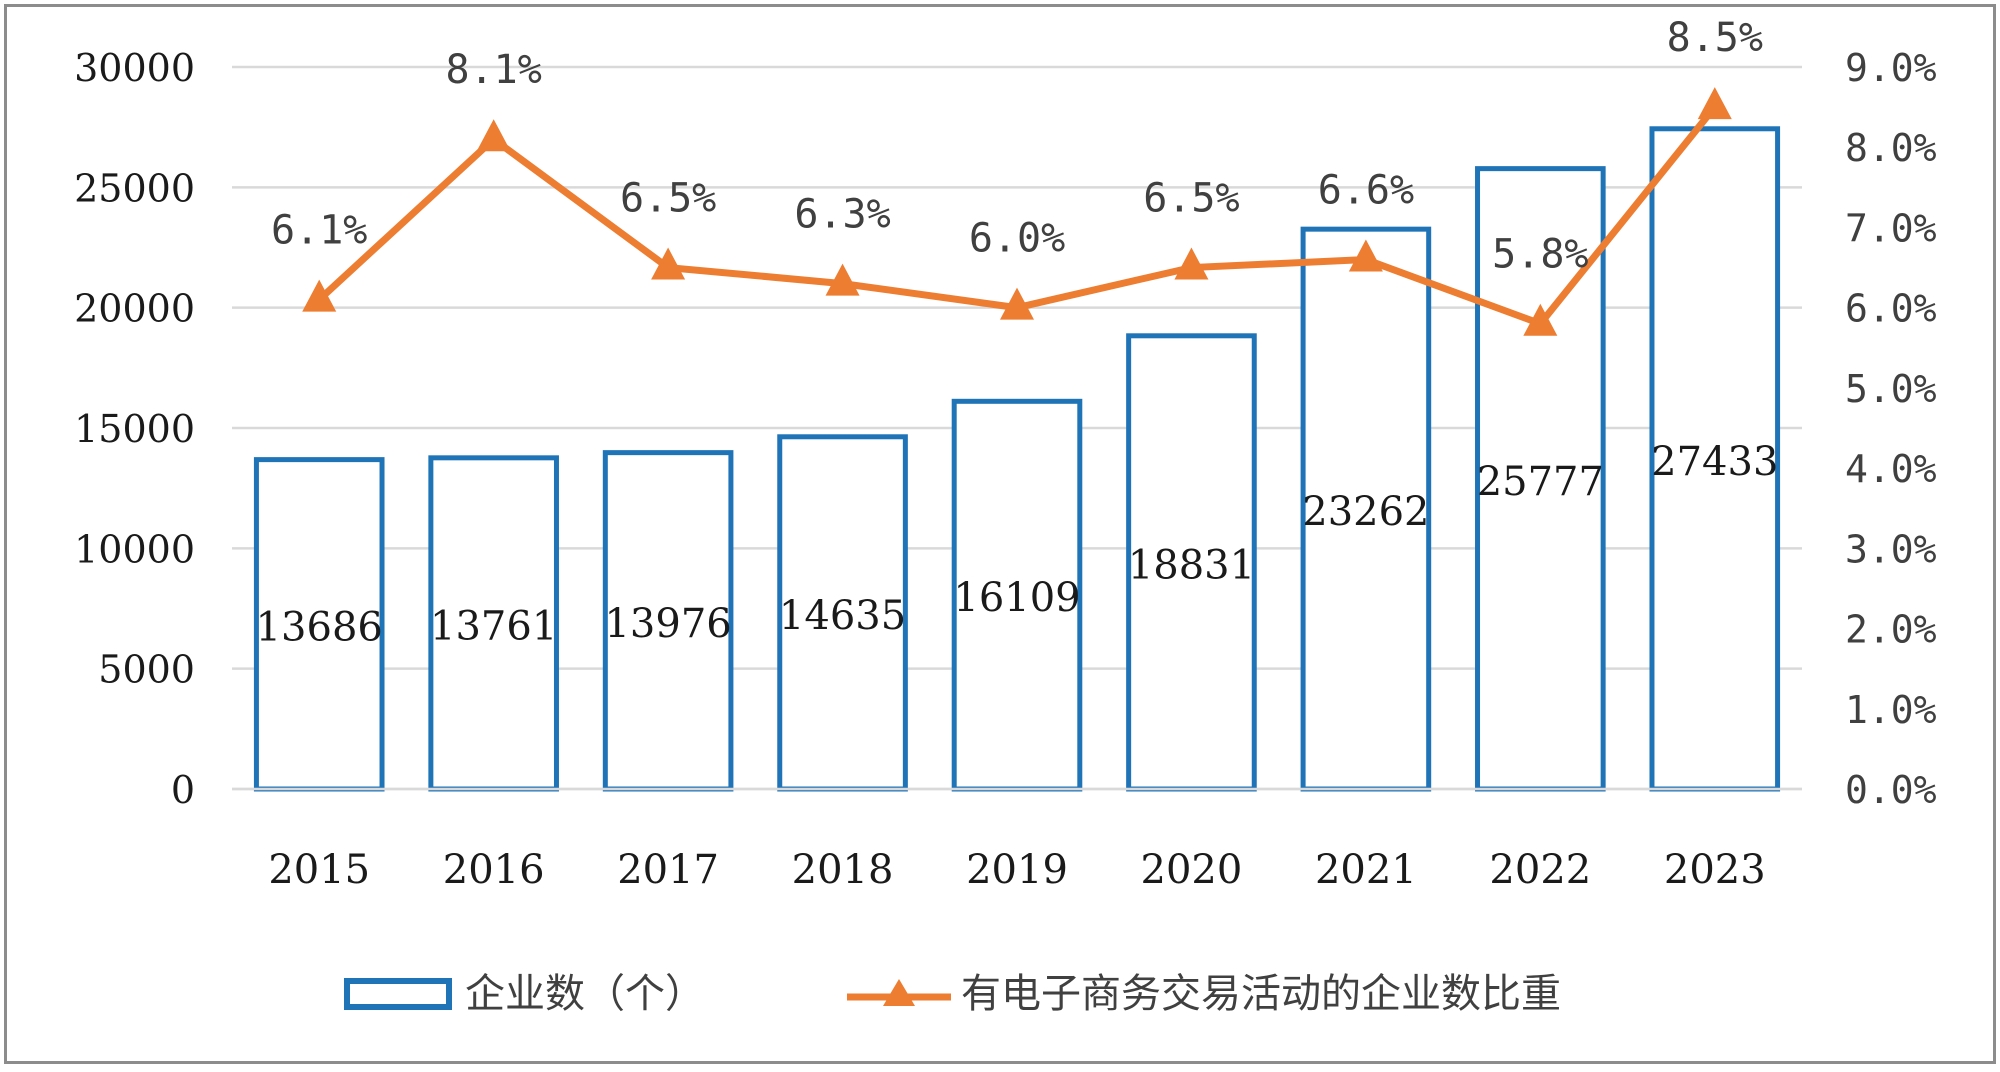 The width and height of the screenshot is (2000, 1072). Describe the element at coordinates (319, 870) in the screenshot. I see `x-axis-tick-label: 2015` at that location.